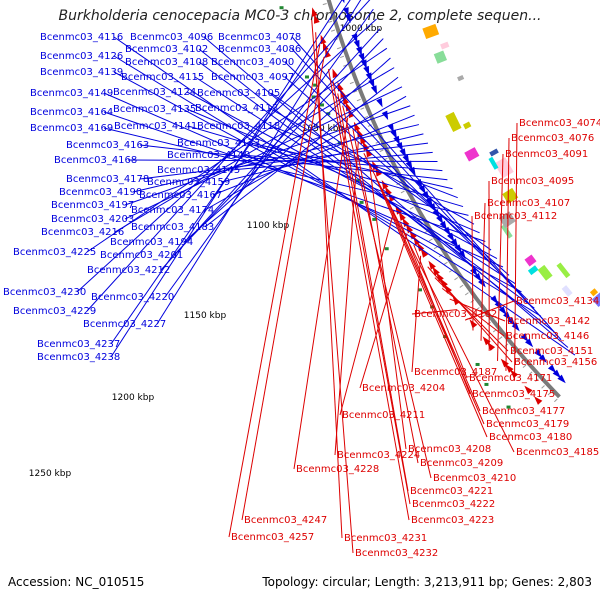 Image resolution: width=600 pixels, height=600 pixels. I want to click on gene-label-forward: Bcenmc03_4212, so click(128, 270).